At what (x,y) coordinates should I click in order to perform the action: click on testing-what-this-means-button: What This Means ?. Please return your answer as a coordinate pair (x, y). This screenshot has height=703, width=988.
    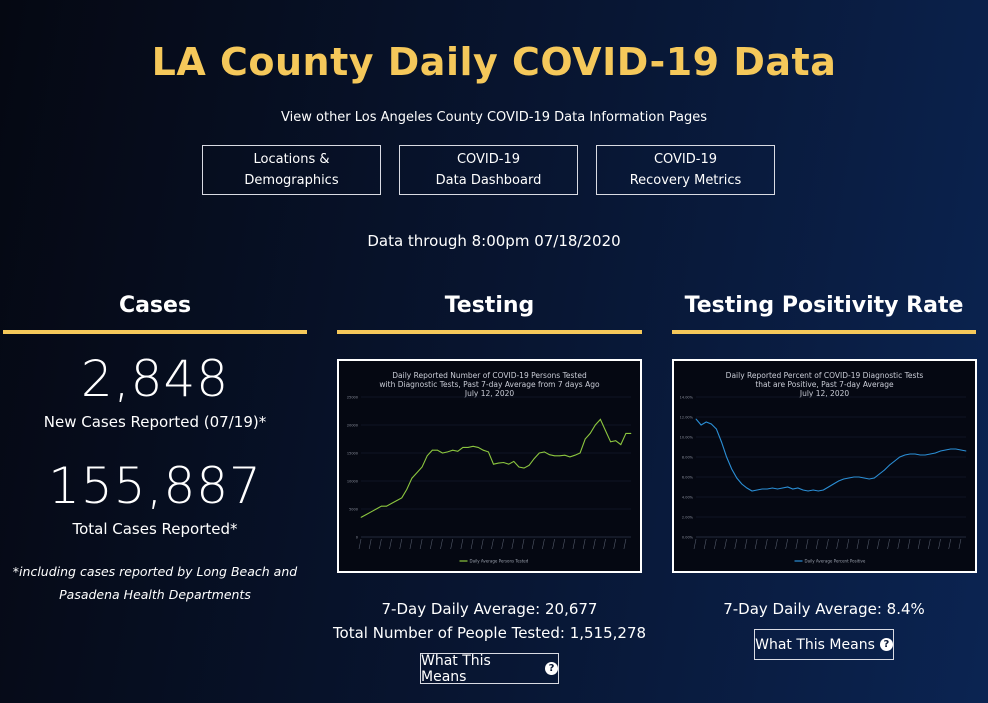
    Looking at the image, I should click on (489, 669).